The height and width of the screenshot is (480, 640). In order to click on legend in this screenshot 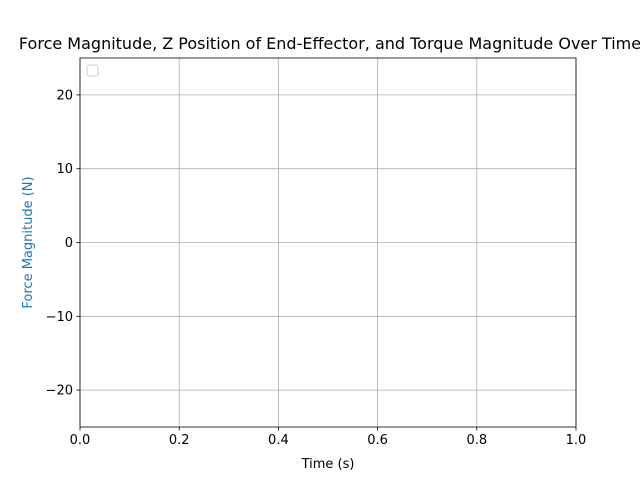, I will do `click(92, 70)`.